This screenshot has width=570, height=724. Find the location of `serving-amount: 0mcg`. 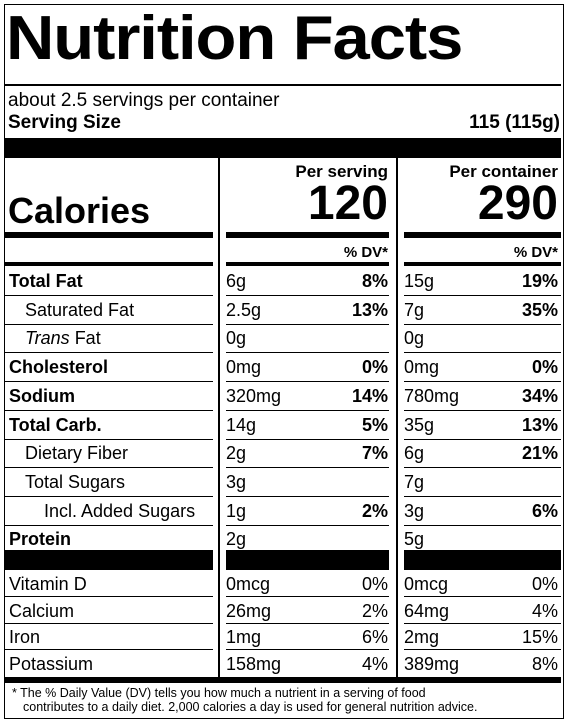

serving-amount: 0mcg is located at coordinates (248, 584).